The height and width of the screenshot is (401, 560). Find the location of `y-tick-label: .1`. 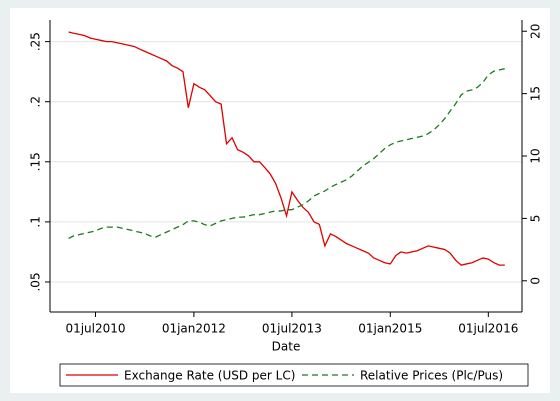

y-tick-label: .1 is located at coordinates (36, 221).